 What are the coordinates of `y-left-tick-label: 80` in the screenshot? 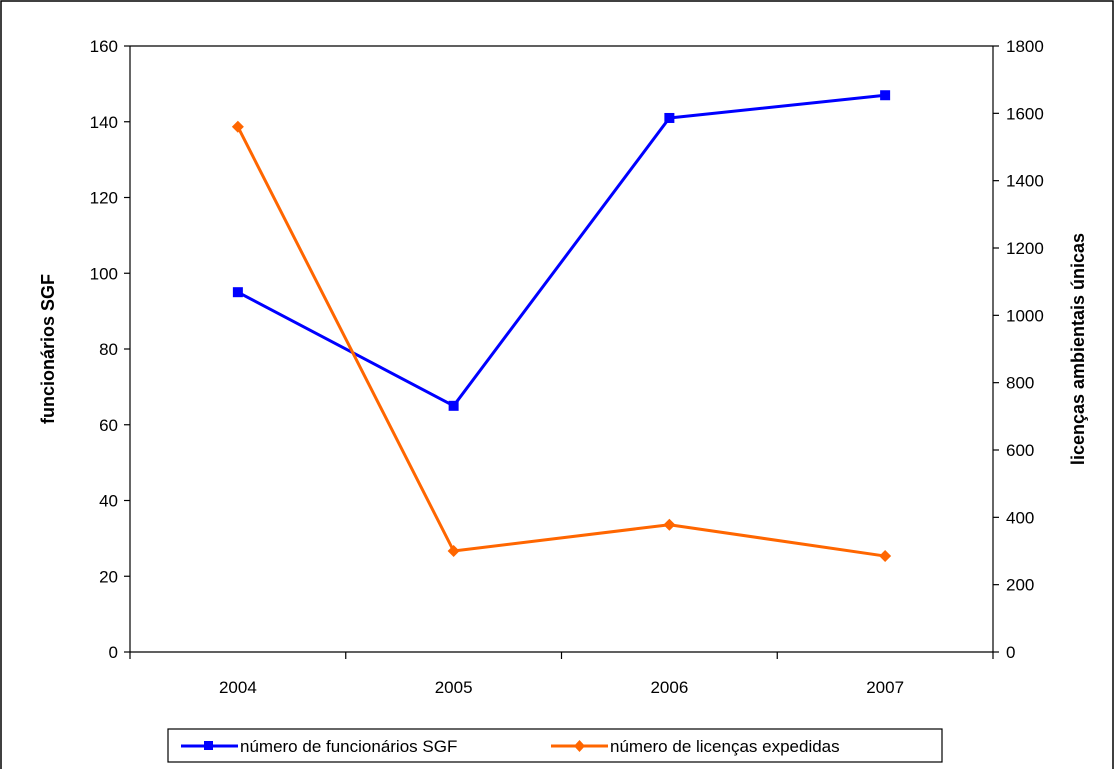 It's located at (108, 349).